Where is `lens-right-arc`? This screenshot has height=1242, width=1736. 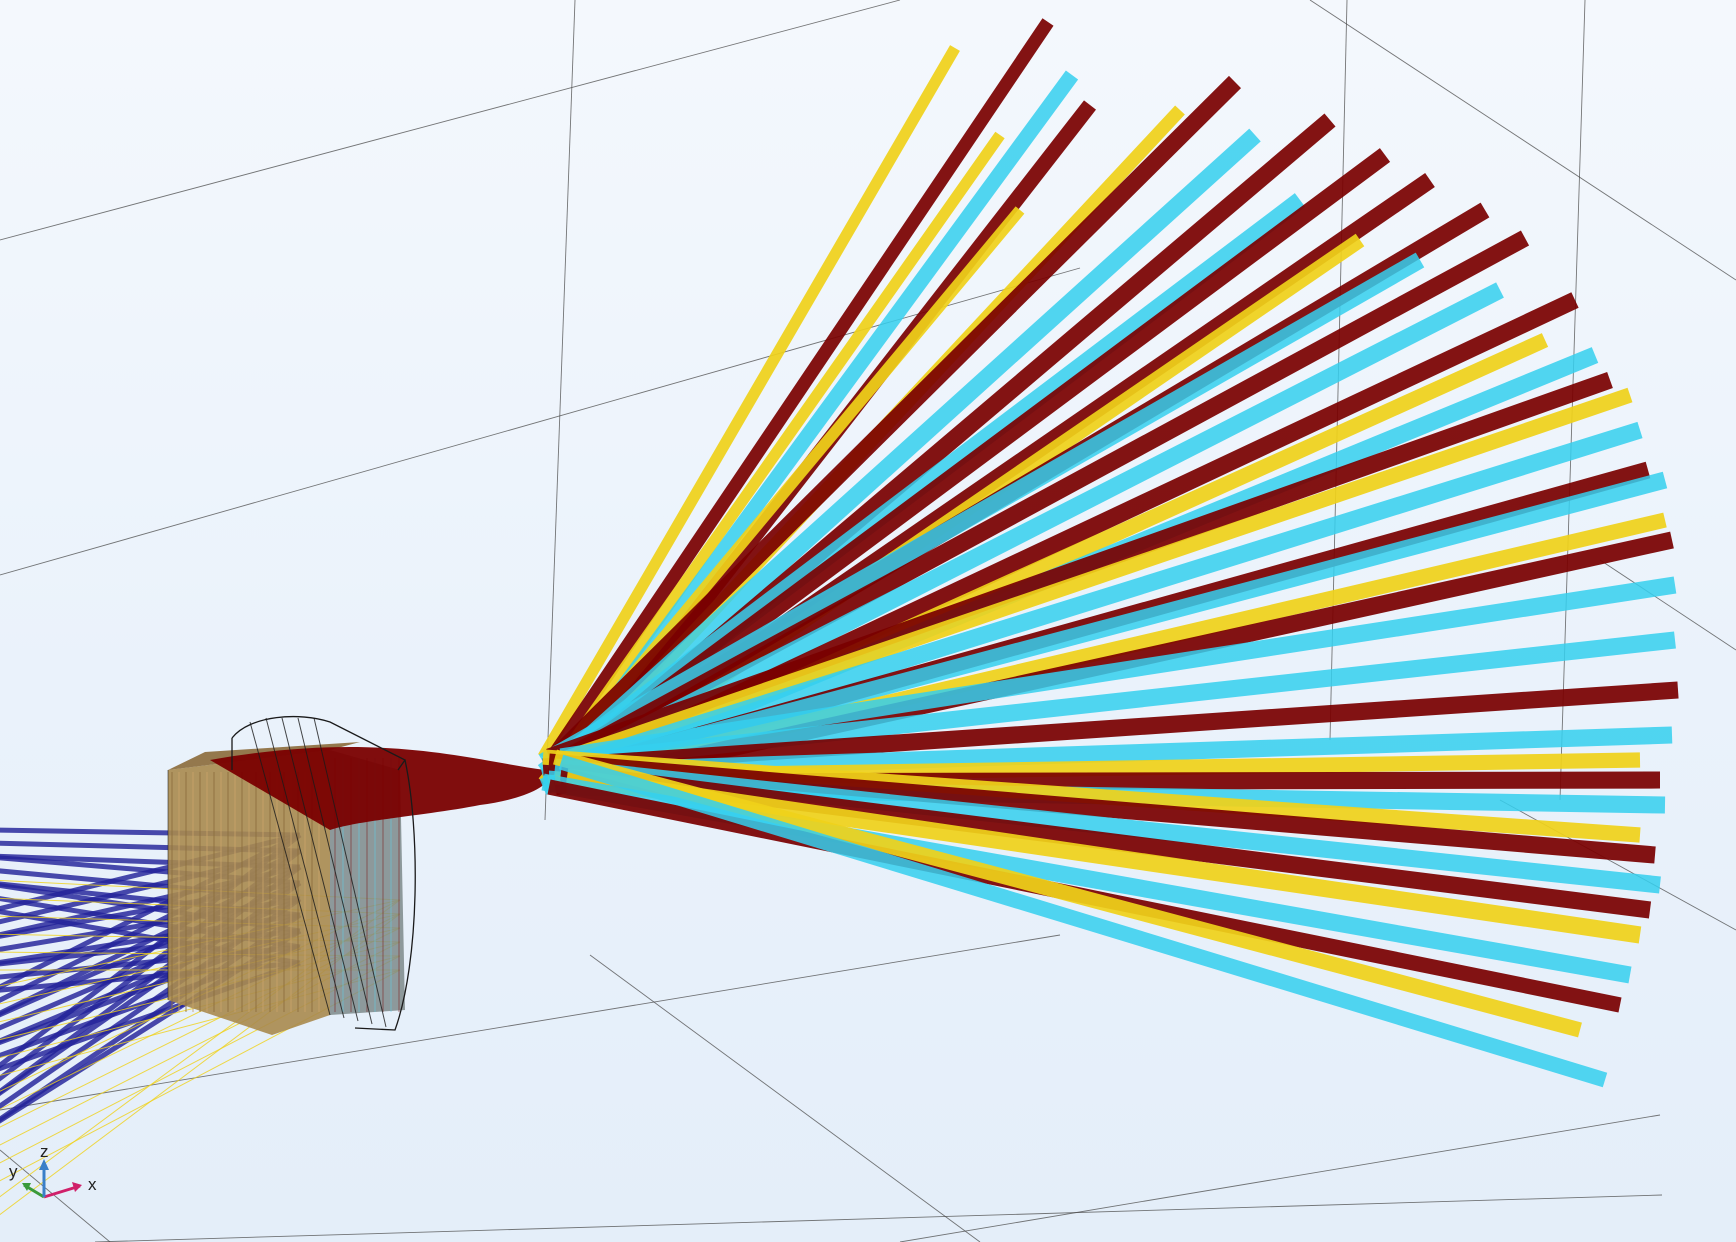 lens-right-arc is located at coordinates (385, 895).